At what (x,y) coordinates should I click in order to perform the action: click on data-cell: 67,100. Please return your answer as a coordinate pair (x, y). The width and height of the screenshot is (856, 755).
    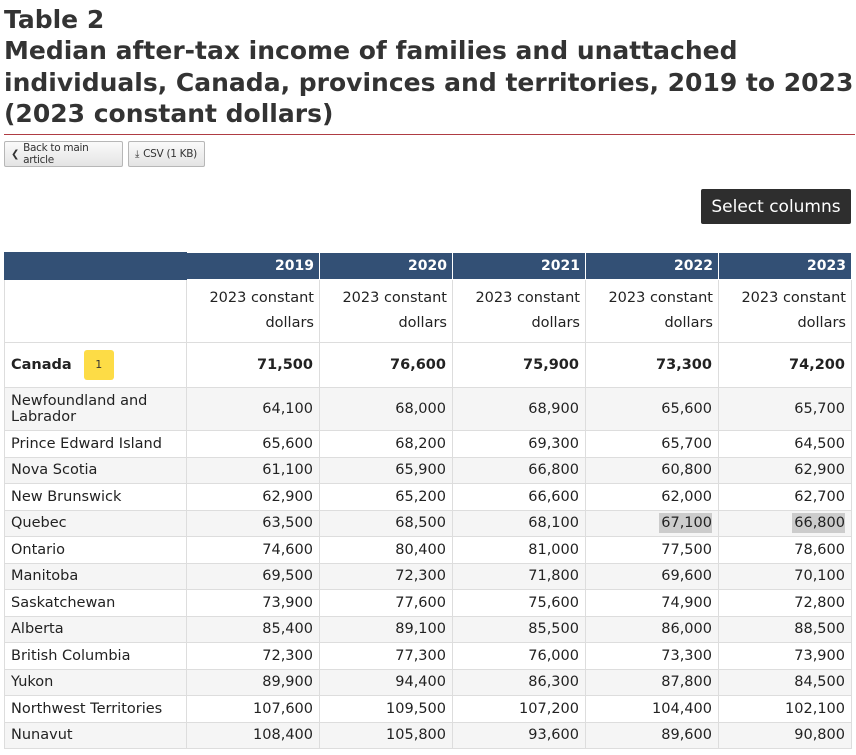
    Looking at the image, I should click on (652, 523).